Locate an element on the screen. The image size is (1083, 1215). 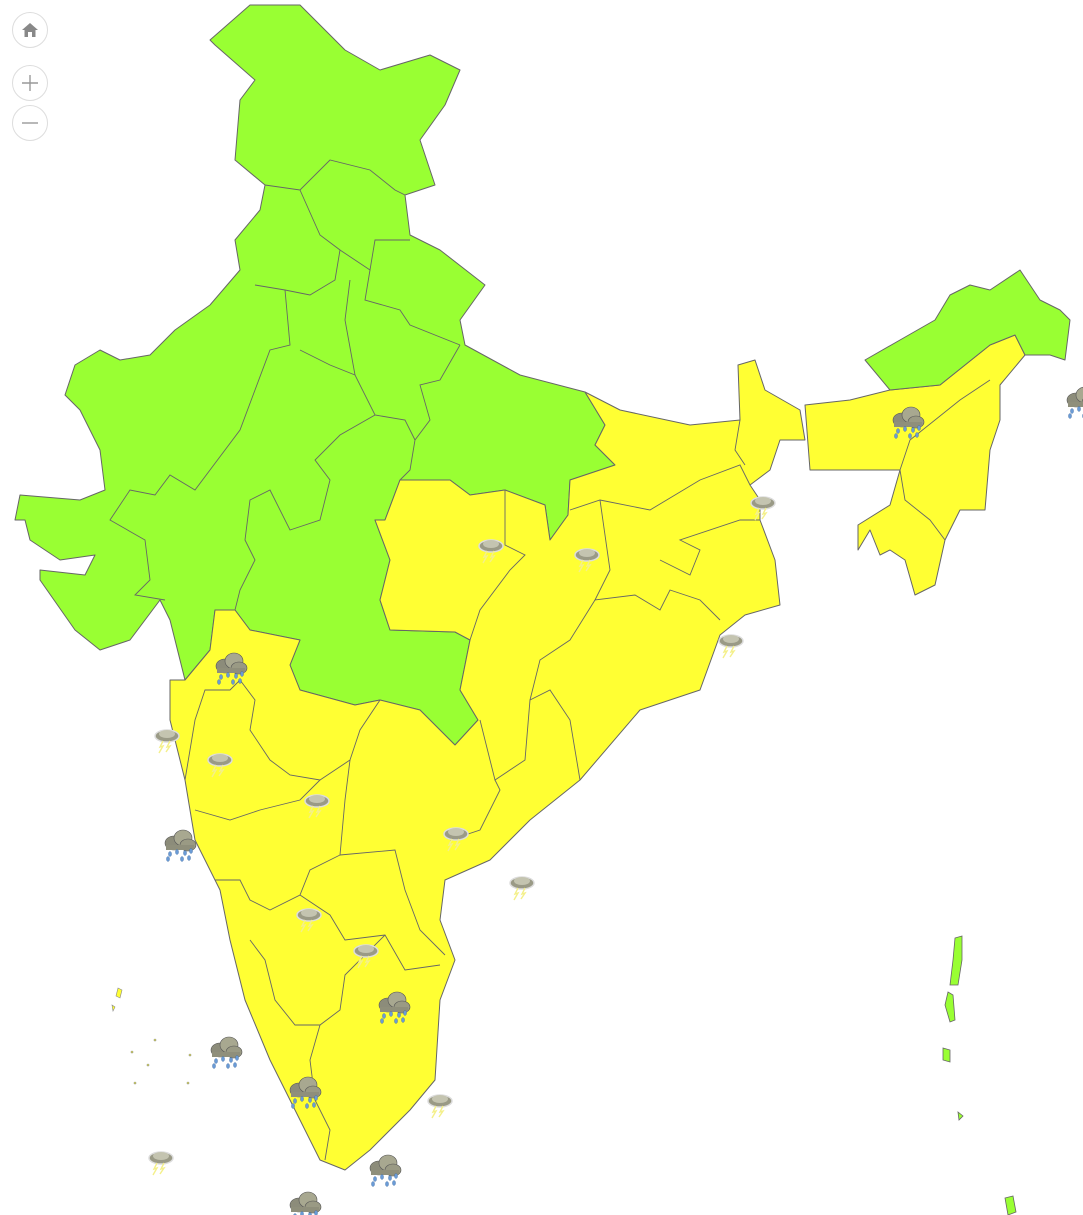
home-button is located at coordinates (30, 30).